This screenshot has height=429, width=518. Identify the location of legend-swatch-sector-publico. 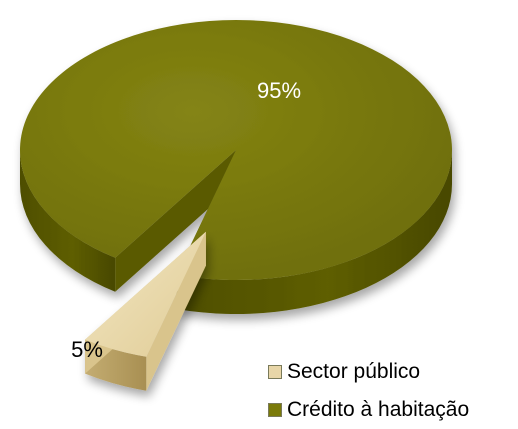
(275, 372).